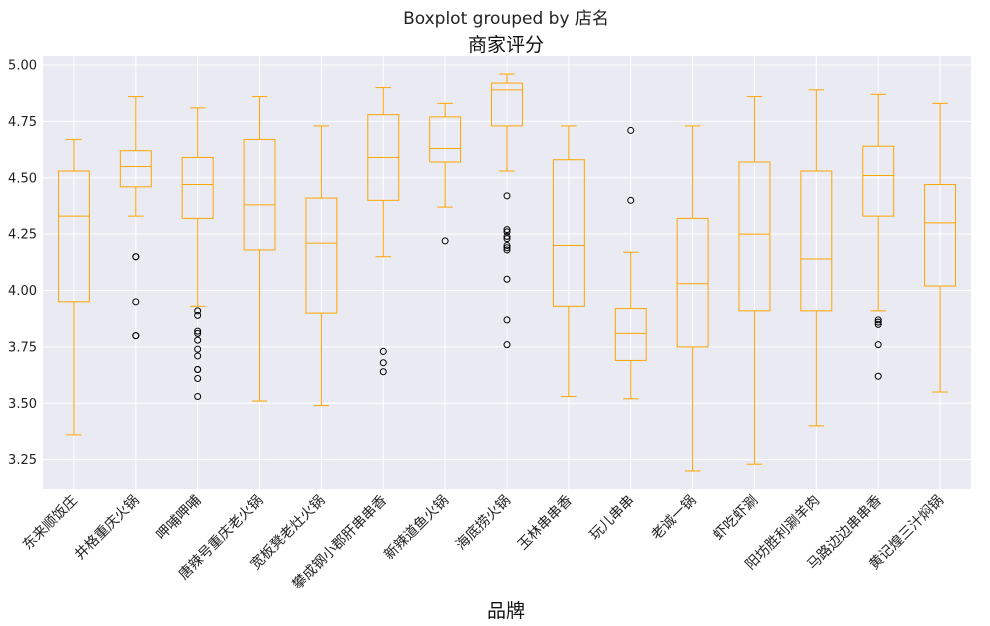 The height and width of the screenshot is (626, 990). I want to click on y-tick-label: 4.25, so click(22, 235).